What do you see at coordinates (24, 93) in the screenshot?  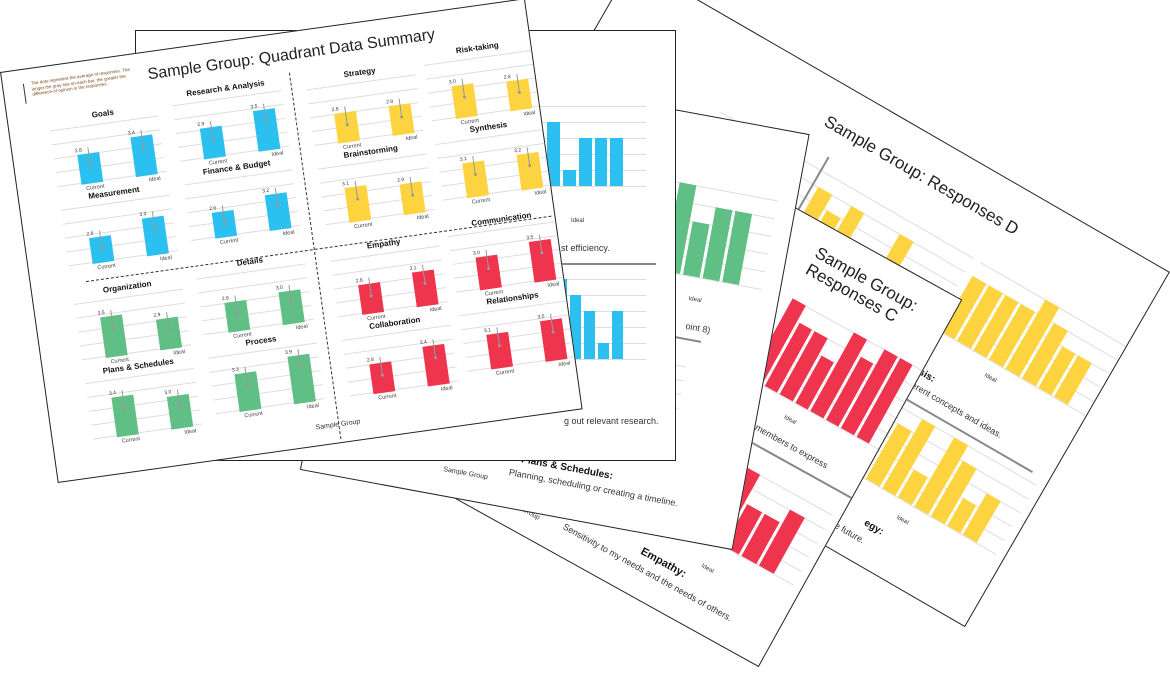 I see `legend-icon` at bounding box center [24, 93].